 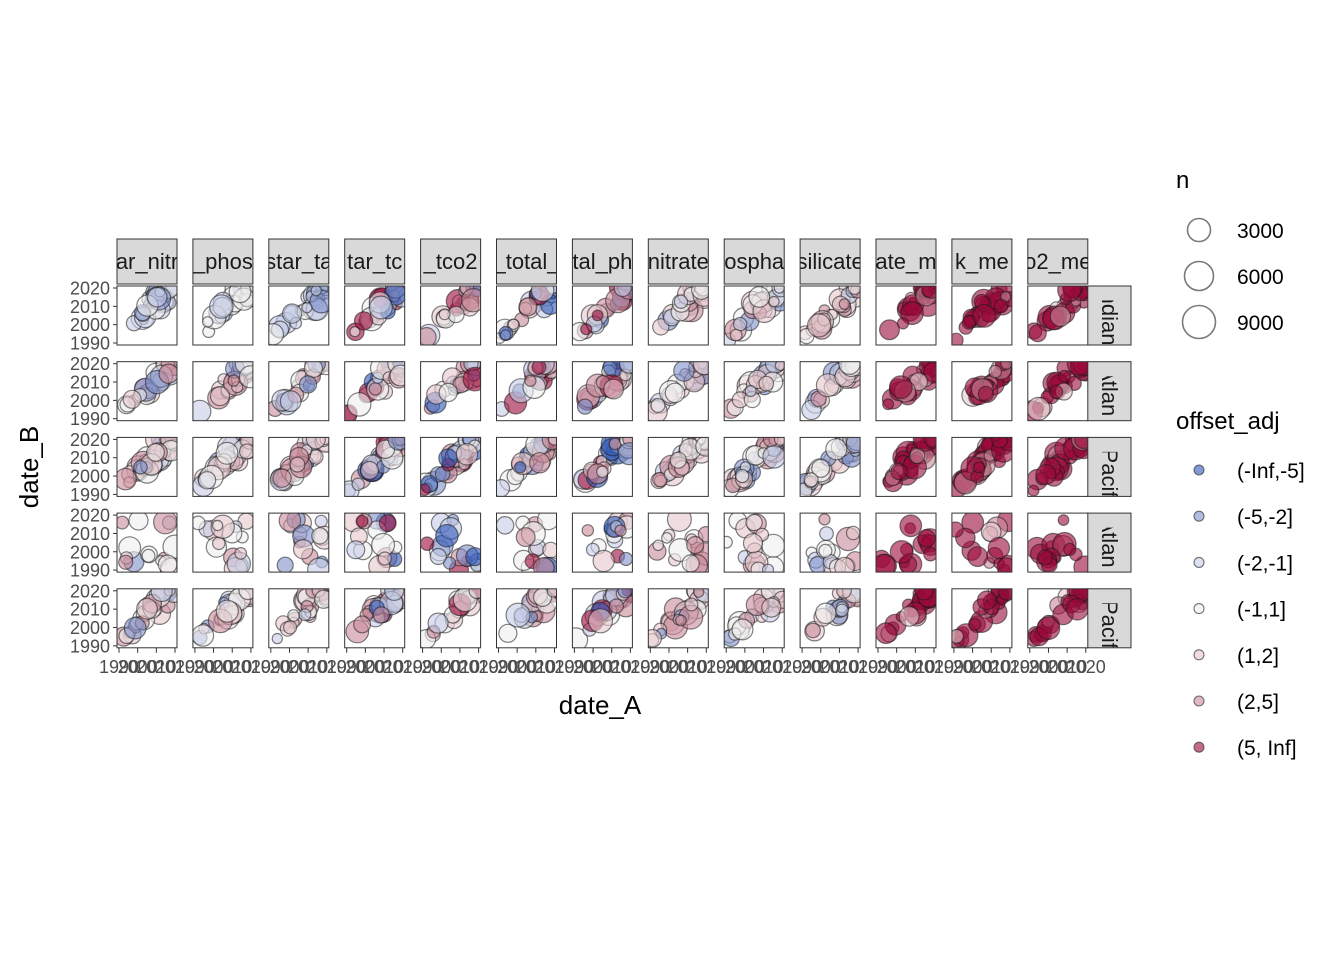 I want to click on y-tick-label: 2000, so click(x=90, y=477).